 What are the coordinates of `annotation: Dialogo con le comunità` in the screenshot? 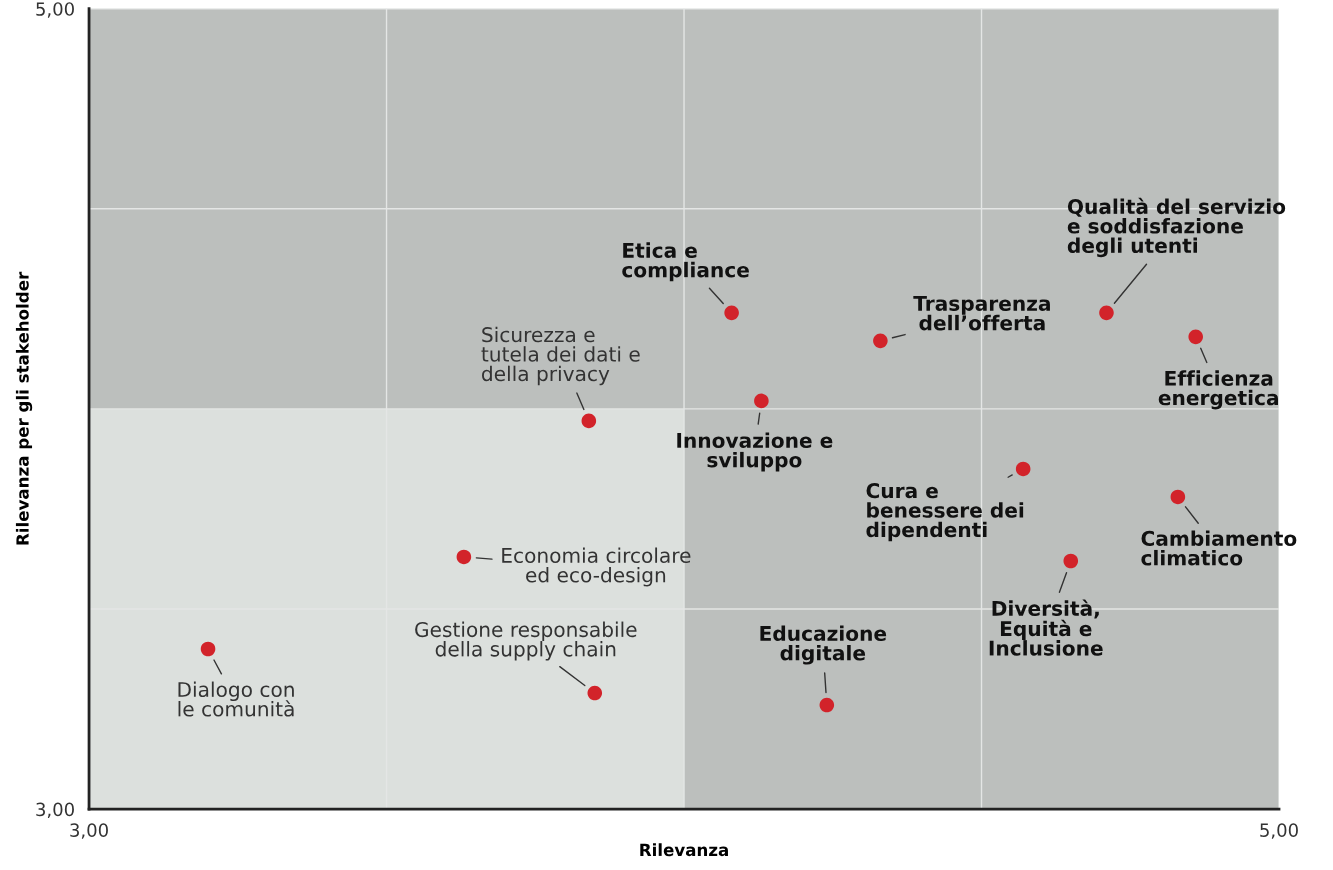 It's located at (236, 699).